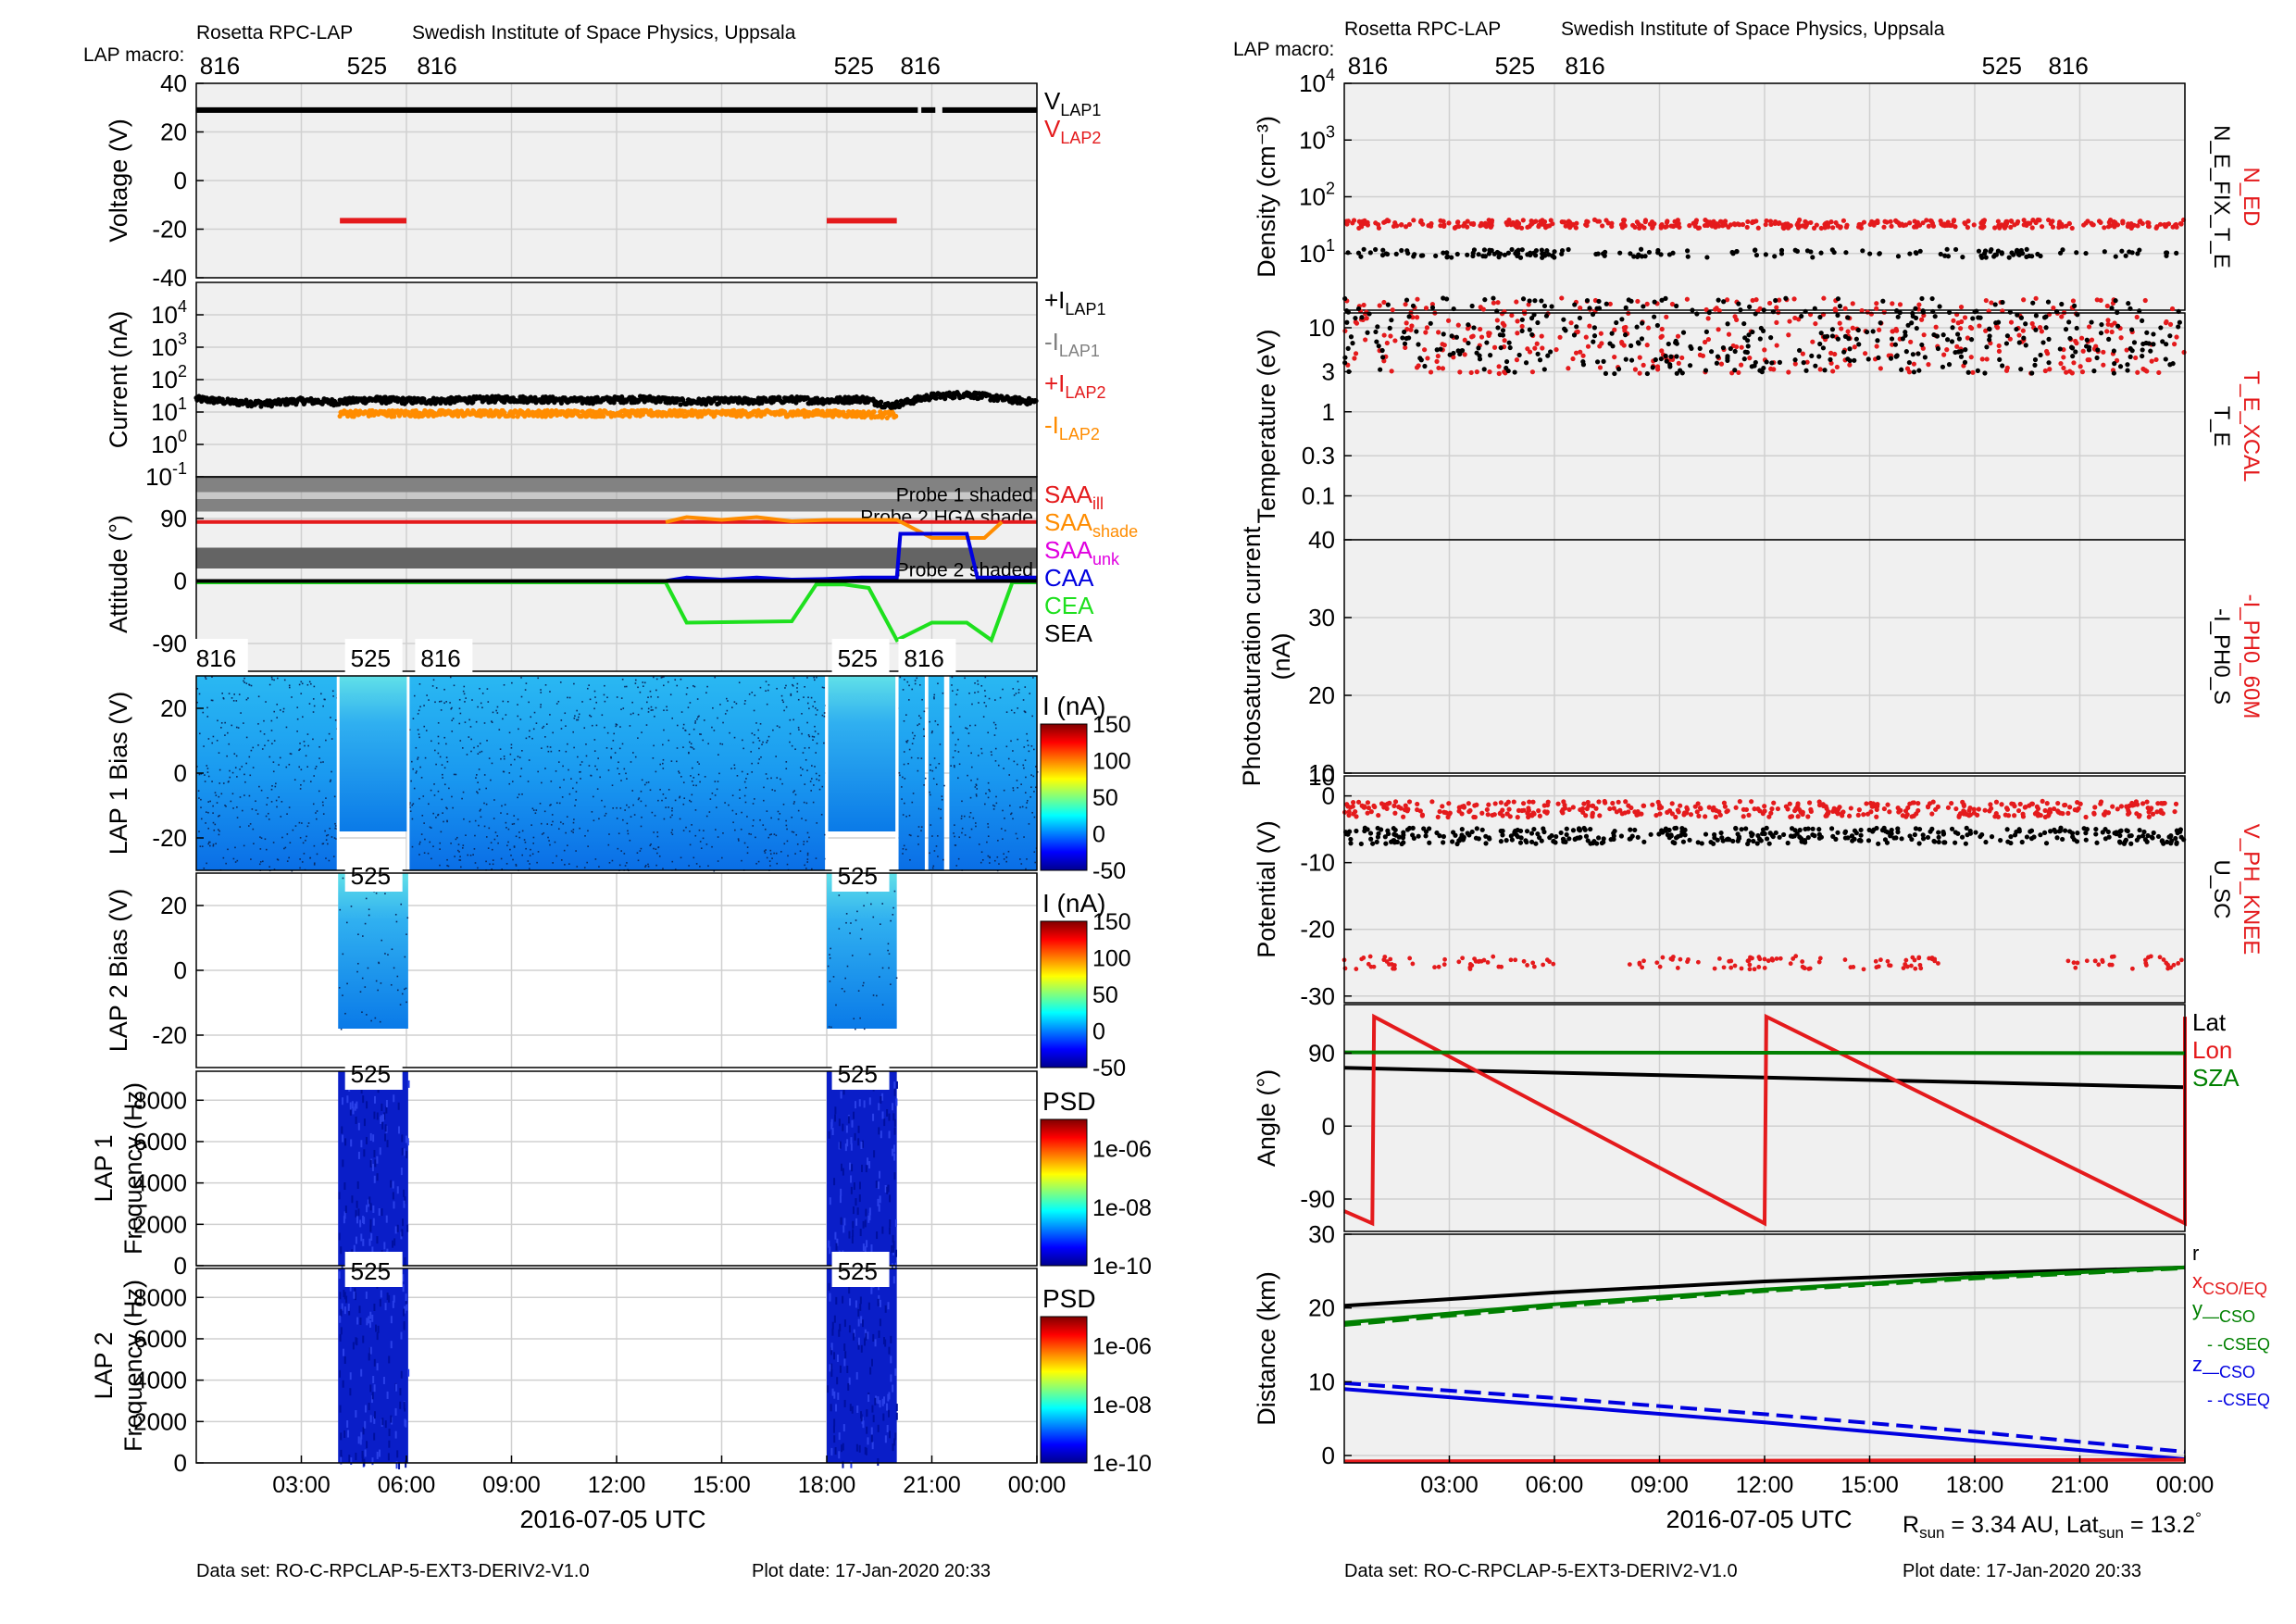 The height and width of the screenshot is (1624, 2296). Describe the element at coordinates (373, 753) in the screenshot. I see `lap1_bias-525-block` at that location.